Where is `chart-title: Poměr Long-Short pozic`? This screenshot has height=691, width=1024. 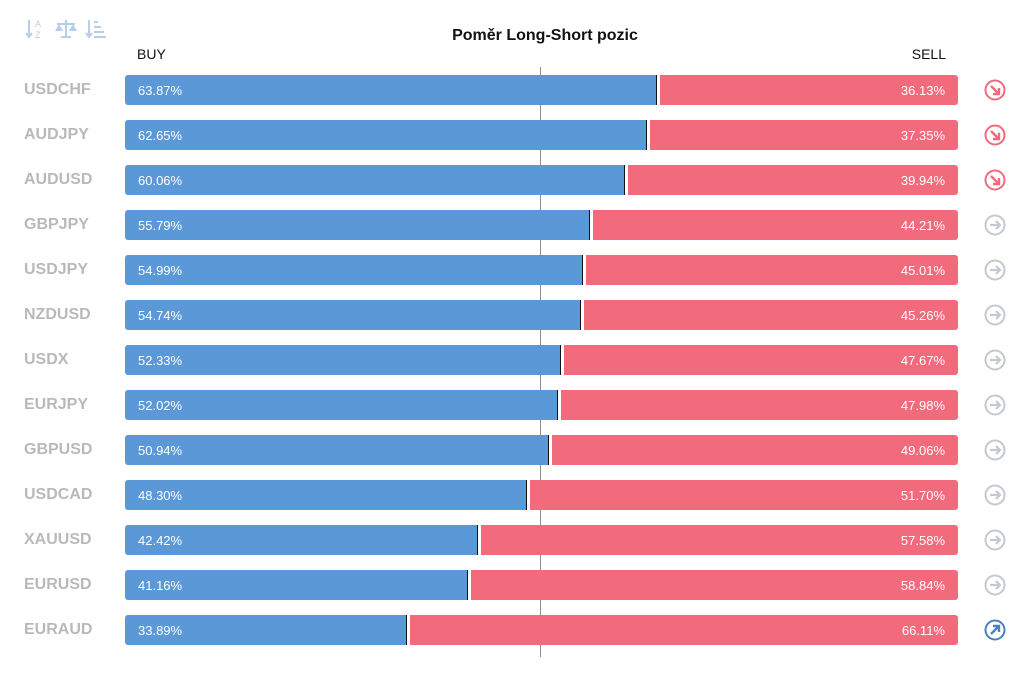 chart-title: Poměr Long-Short pozic is located at coordinates (545, 35).